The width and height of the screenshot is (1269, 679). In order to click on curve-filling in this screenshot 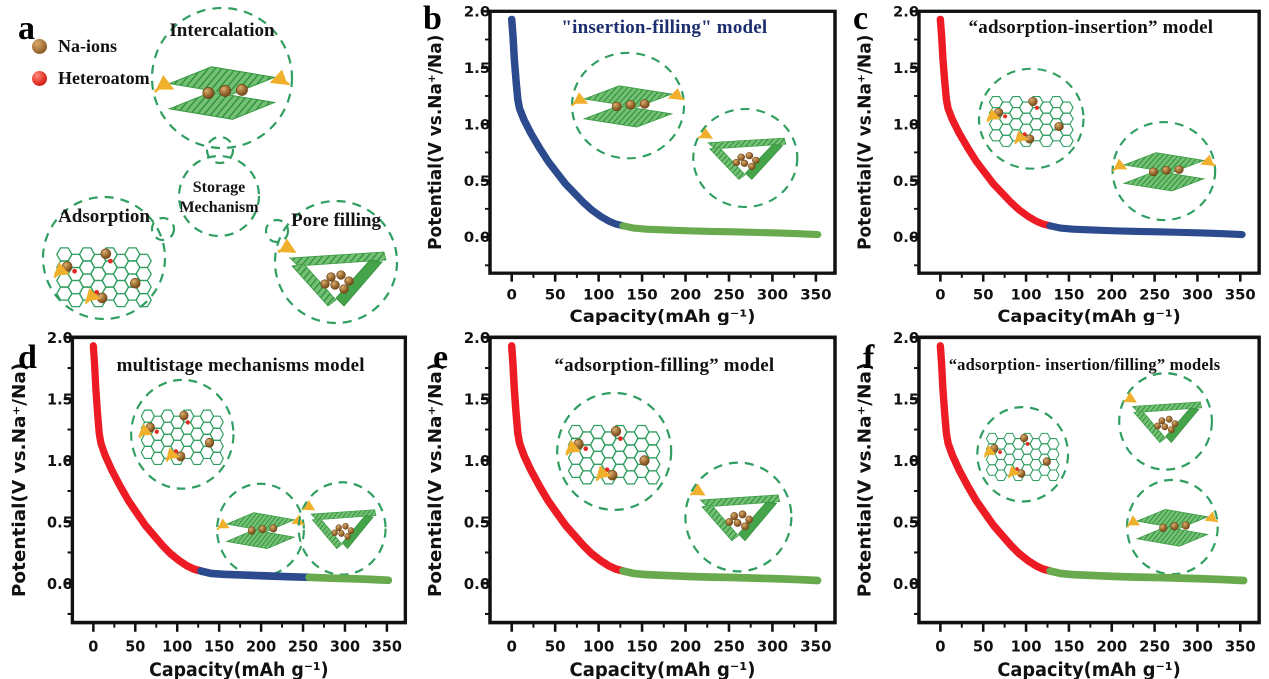, I will do `click(720, 576)`.